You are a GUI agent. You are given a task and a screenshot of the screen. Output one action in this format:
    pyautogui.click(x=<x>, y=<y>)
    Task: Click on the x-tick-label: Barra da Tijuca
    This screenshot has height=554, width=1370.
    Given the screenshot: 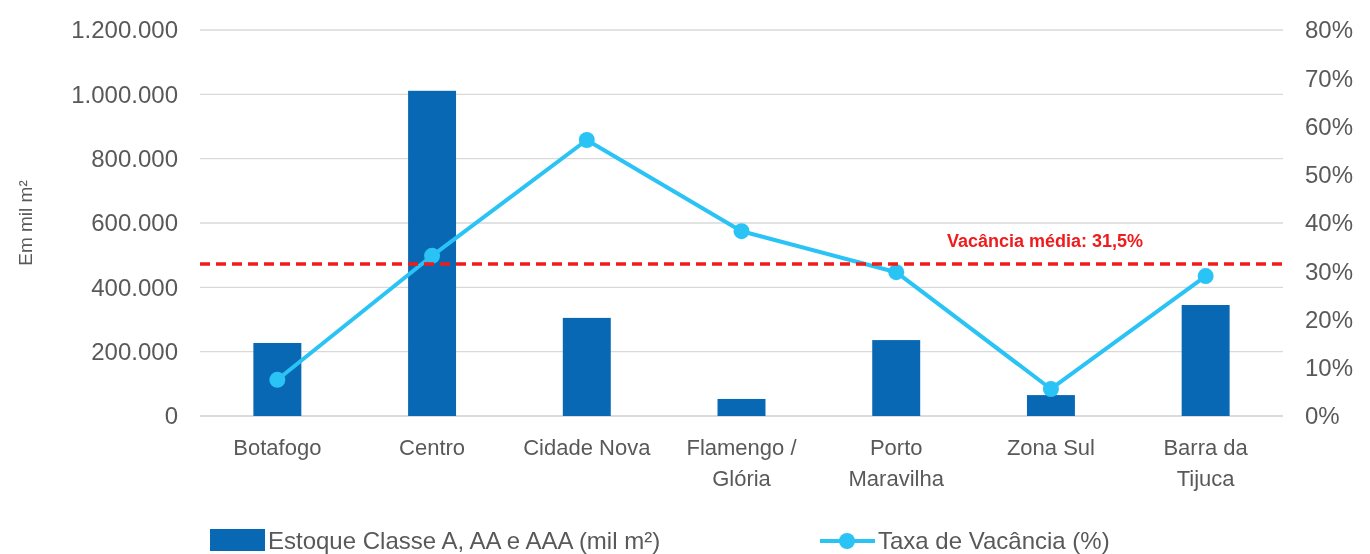 What is the action you would take?
    pyautogui.click(x=1206, y=463)
    